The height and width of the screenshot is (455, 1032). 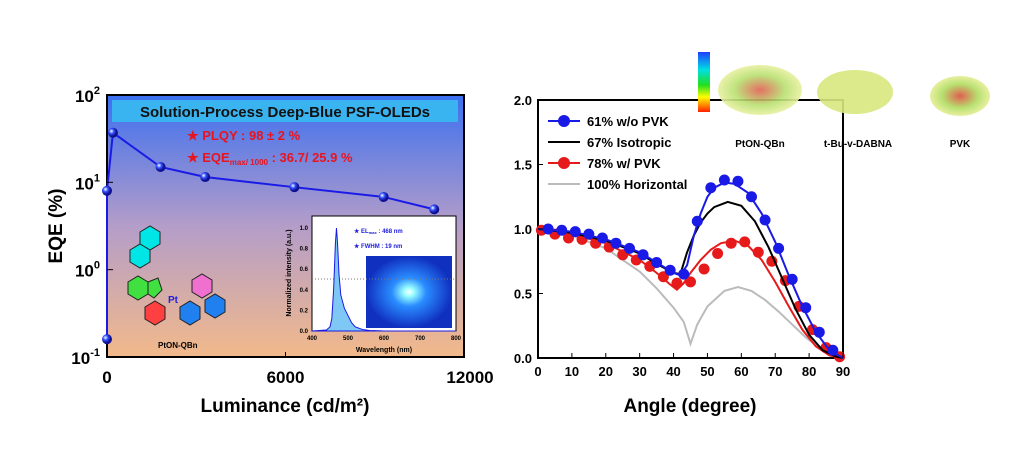 I want to click on fwhm-label: ★ FWHM : 19 nm, so click(x=378, y=246).